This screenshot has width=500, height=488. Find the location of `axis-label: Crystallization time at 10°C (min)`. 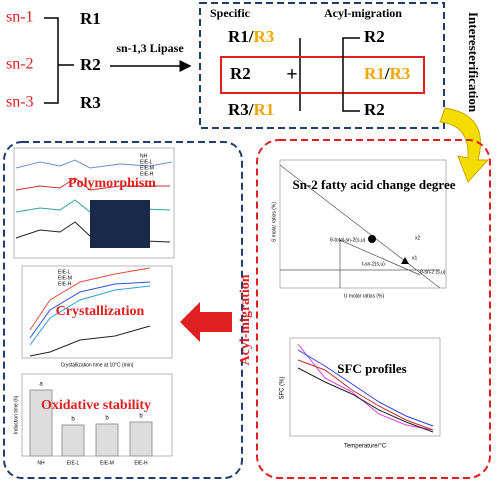

axis-label: Crystallization time at 10°C (min) is located at coordinates (97, 365).